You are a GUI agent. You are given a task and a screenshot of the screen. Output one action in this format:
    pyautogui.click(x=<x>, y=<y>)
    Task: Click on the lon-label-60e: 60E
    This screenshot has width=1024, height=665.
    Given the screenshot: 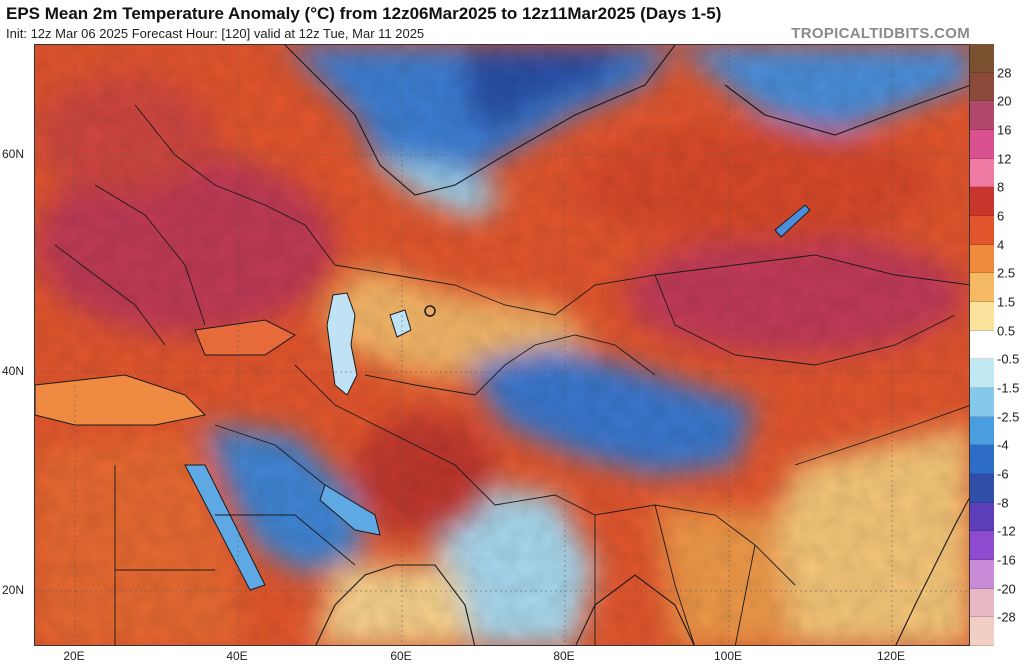 What is the action you would take?
    pyautogui.click(x=401, y=656)
    